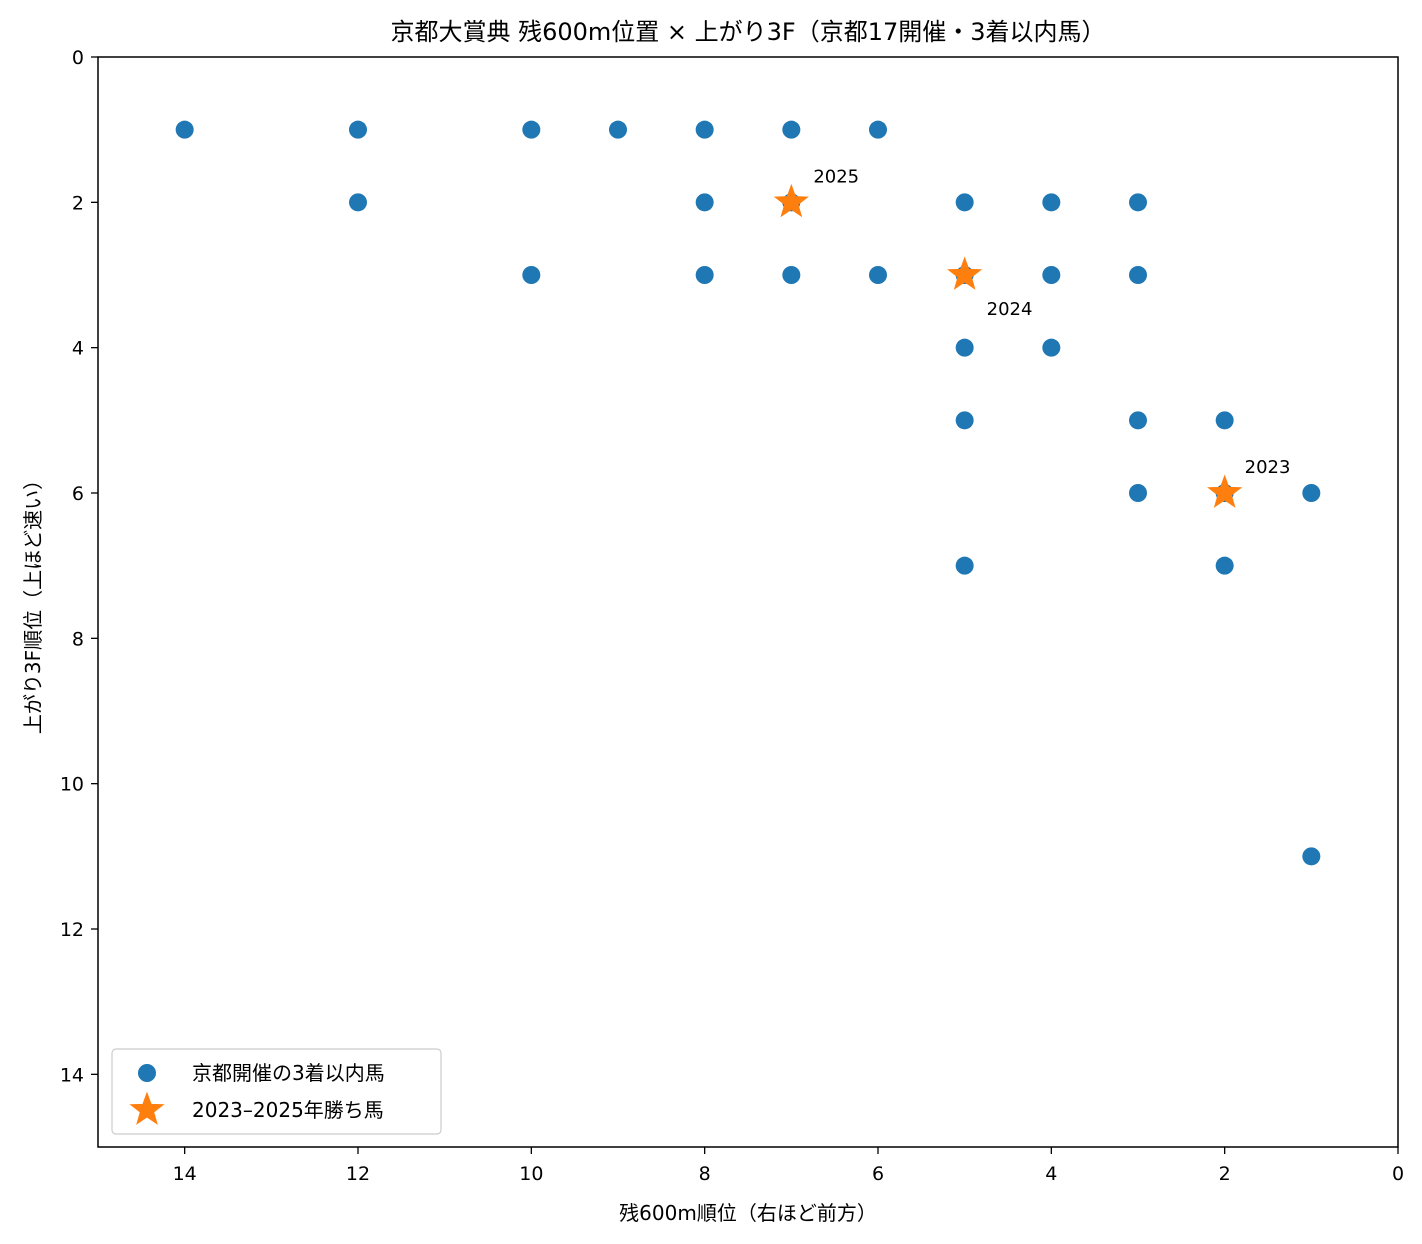 This screenshot has width=1422, height=1244. Describe the element at coordinates (72, 1075) in the screenshot. I see `y-tick-label: 14` at that location.